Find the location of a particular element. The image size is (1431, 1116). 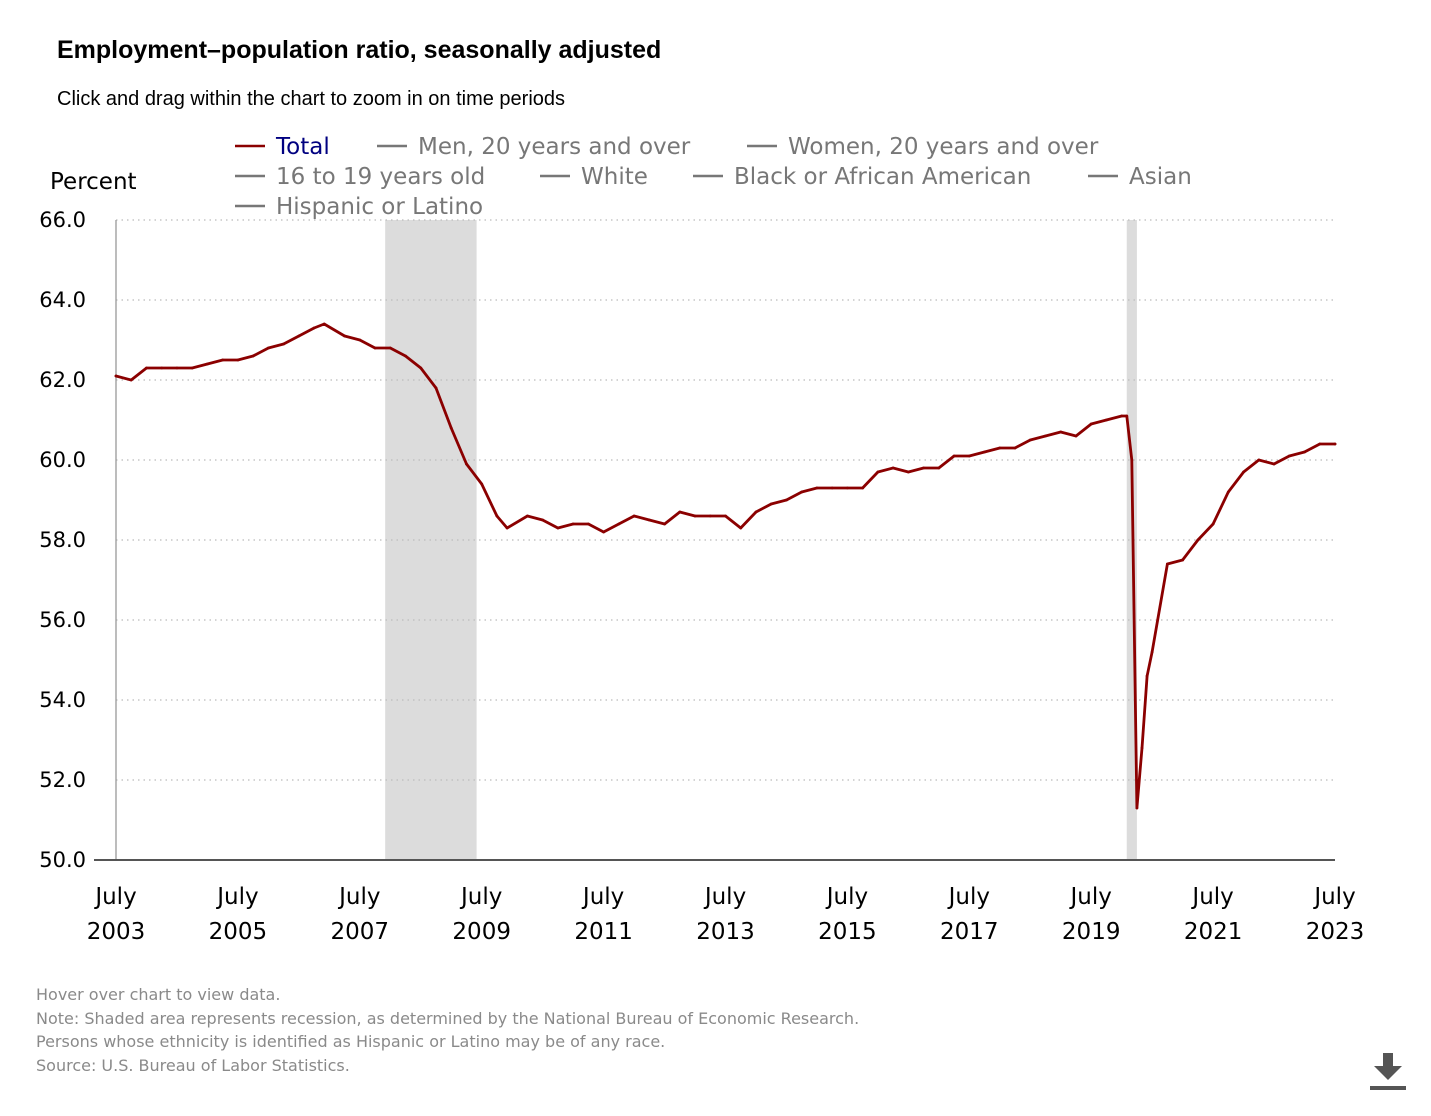

y-tick-label: 54.0 is located at coordinates (62, 700).